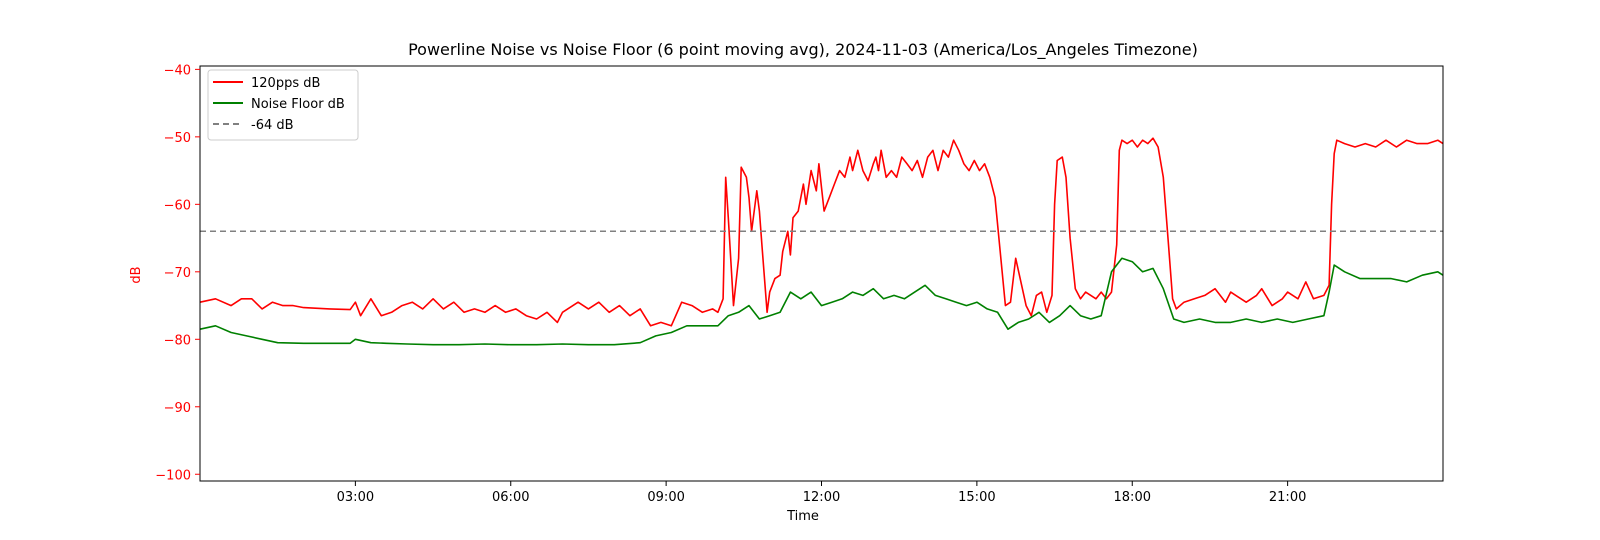 The image size is (1600, 540). What do you see at coordinates (976, 497) in the screenshot?
I see `x-tick-label: 15:00` at bounding box center [976, 497].